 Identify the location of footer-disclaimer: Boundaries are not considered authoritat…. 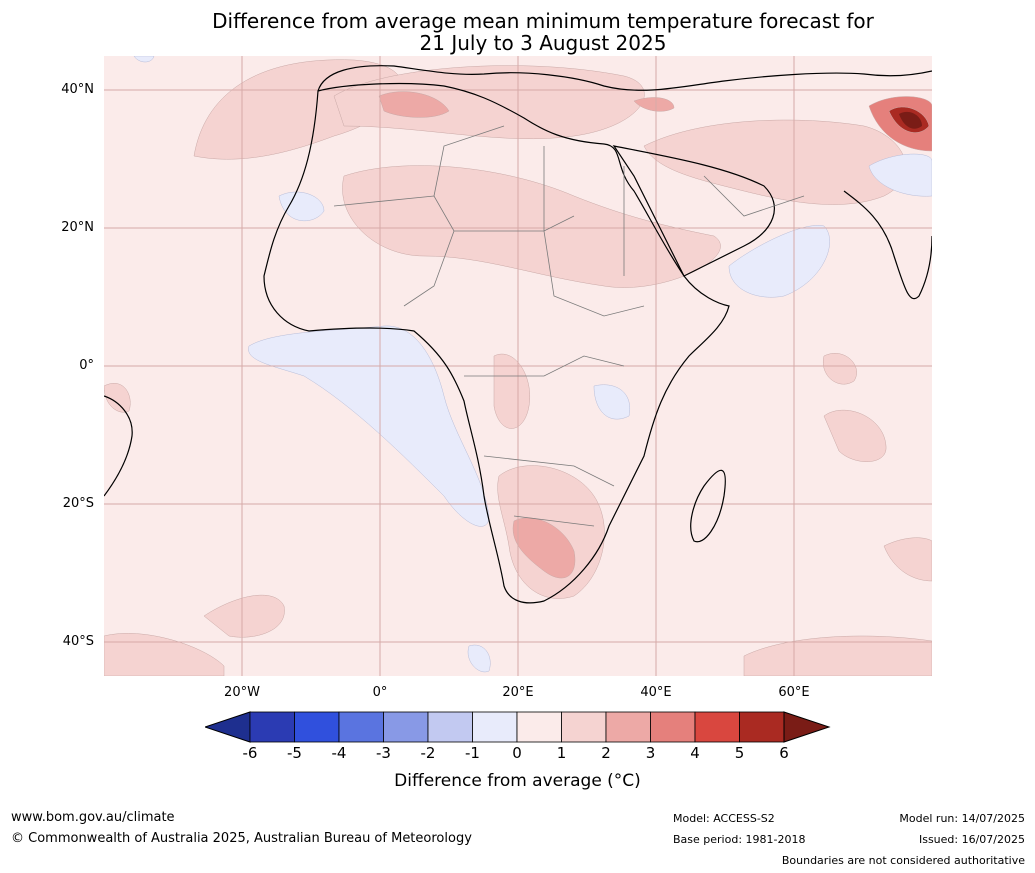
(903, 860).